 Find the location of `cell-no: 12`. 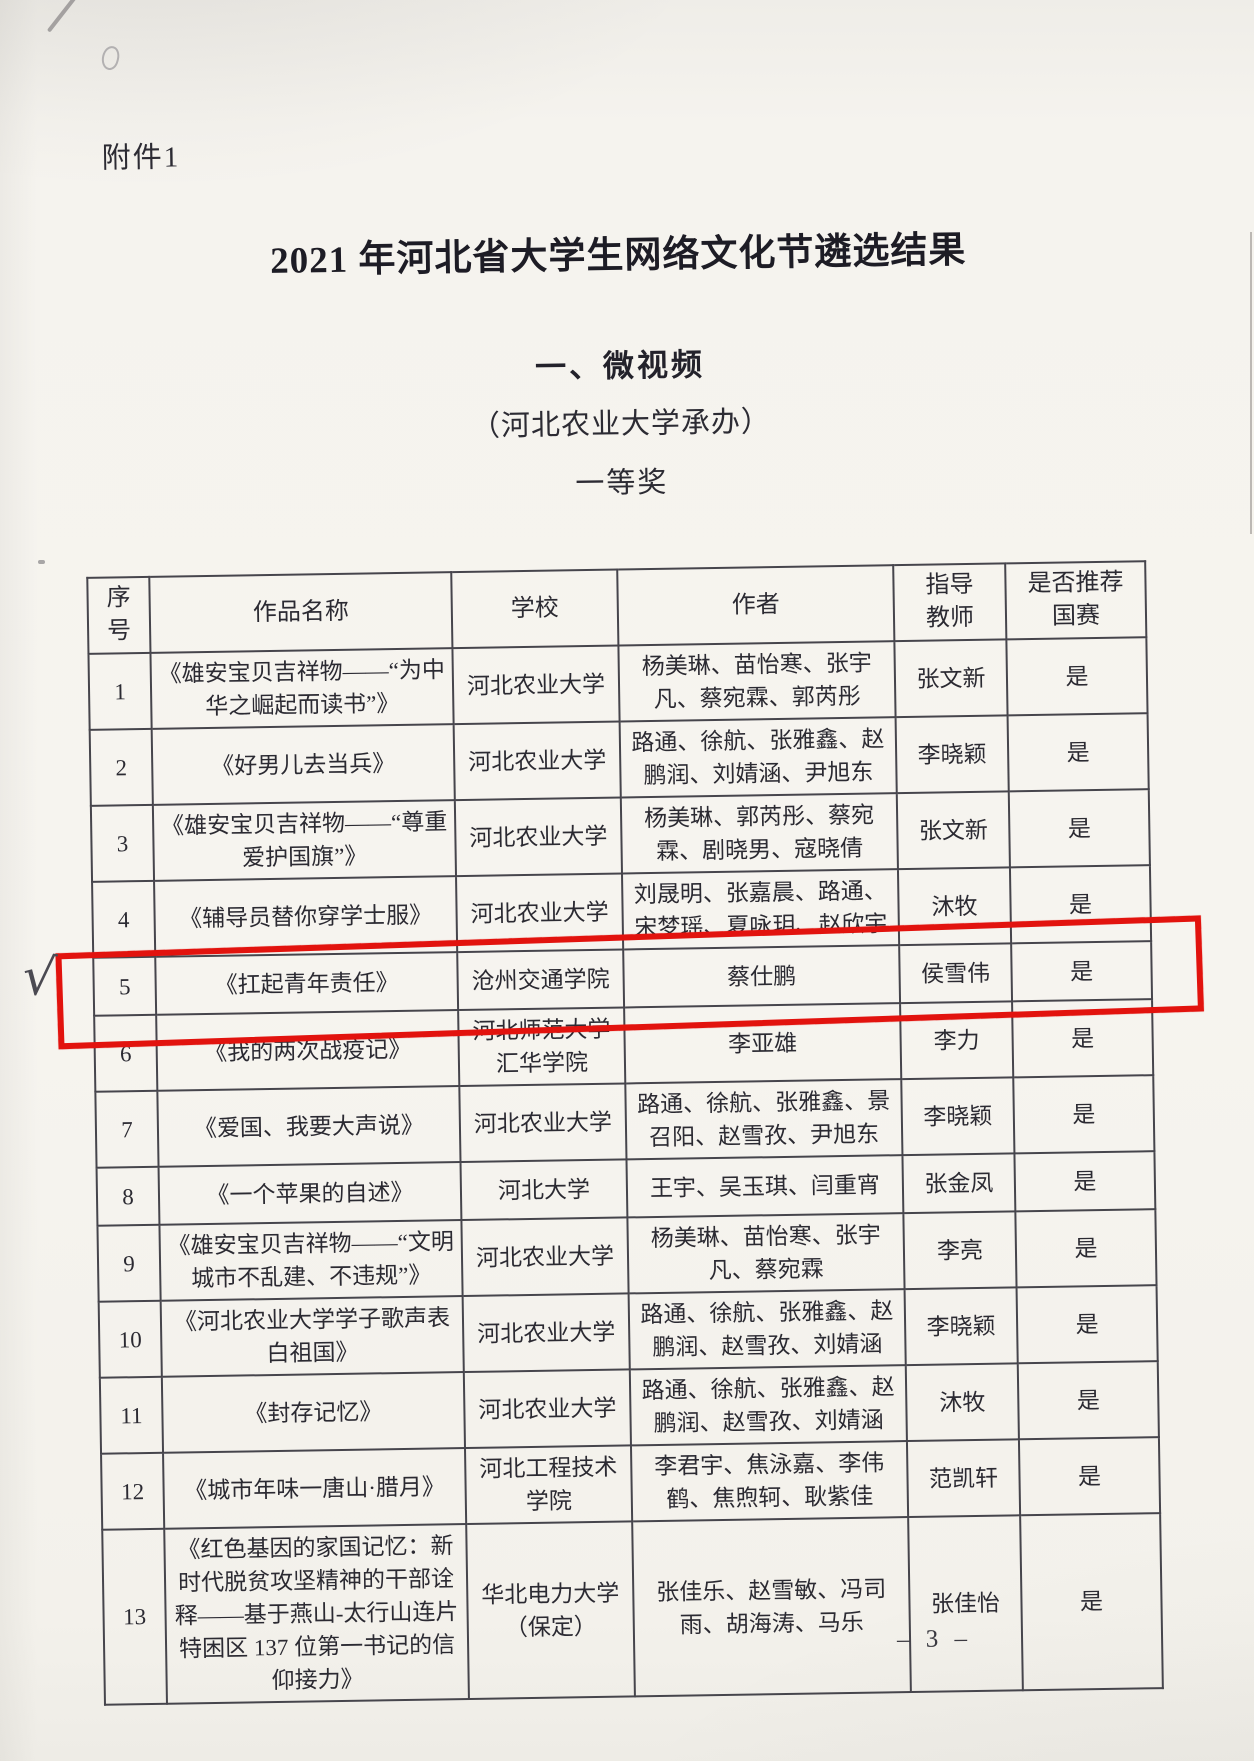

cell-no: 12 is located at coordinates (133, 1491).